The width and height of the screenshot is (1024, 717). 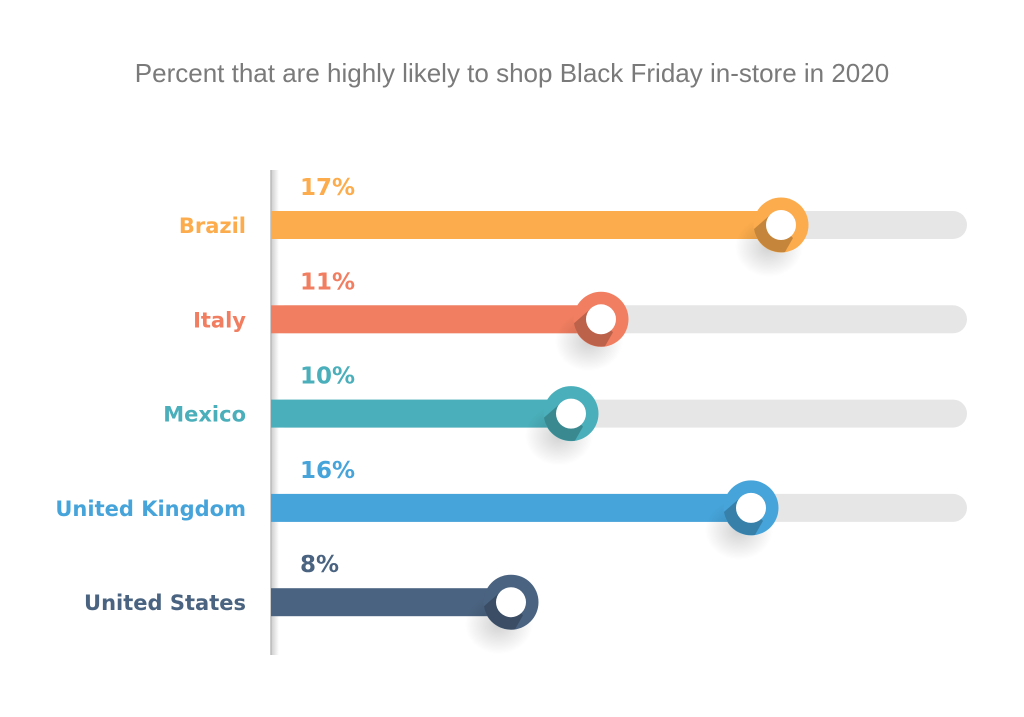 What do you see at coordinates (212, 226) in the screenshot?
I see `category-label: Brazil` at bounding box center [212, 226].